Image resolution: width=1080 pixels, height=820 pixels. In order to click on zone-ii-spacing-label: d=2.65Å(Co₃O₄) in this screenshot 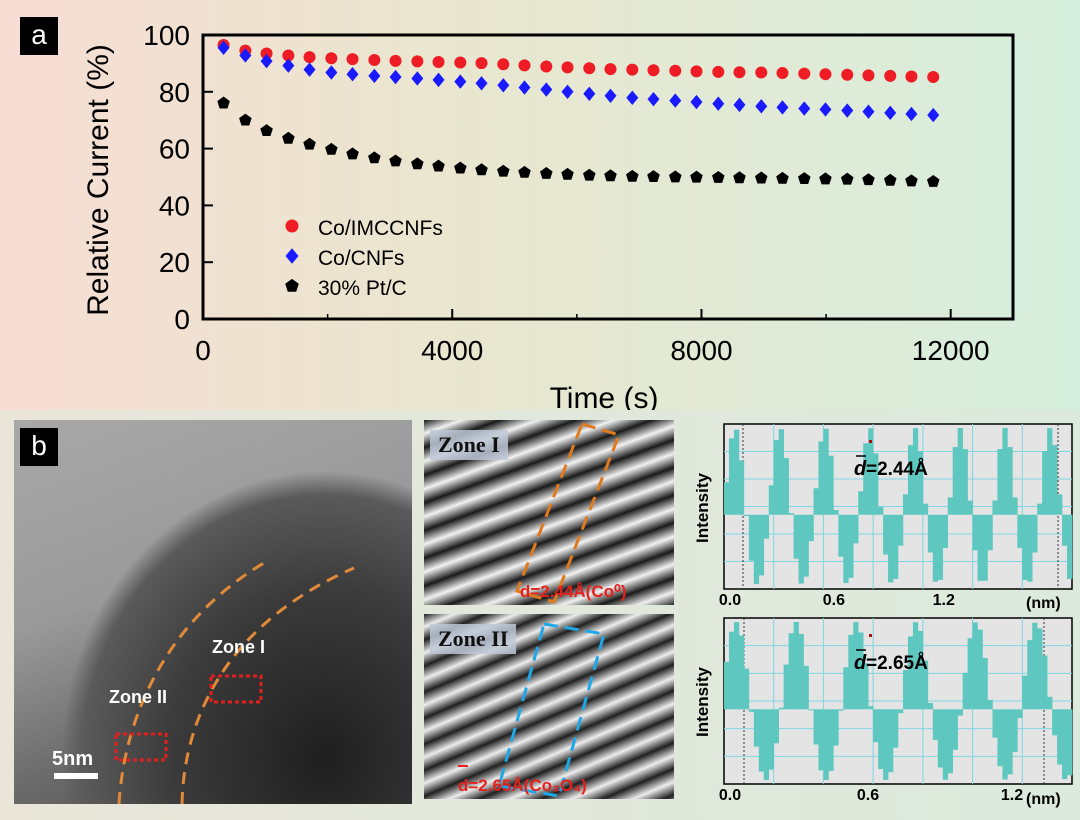, I will do `click(522, 785)`.